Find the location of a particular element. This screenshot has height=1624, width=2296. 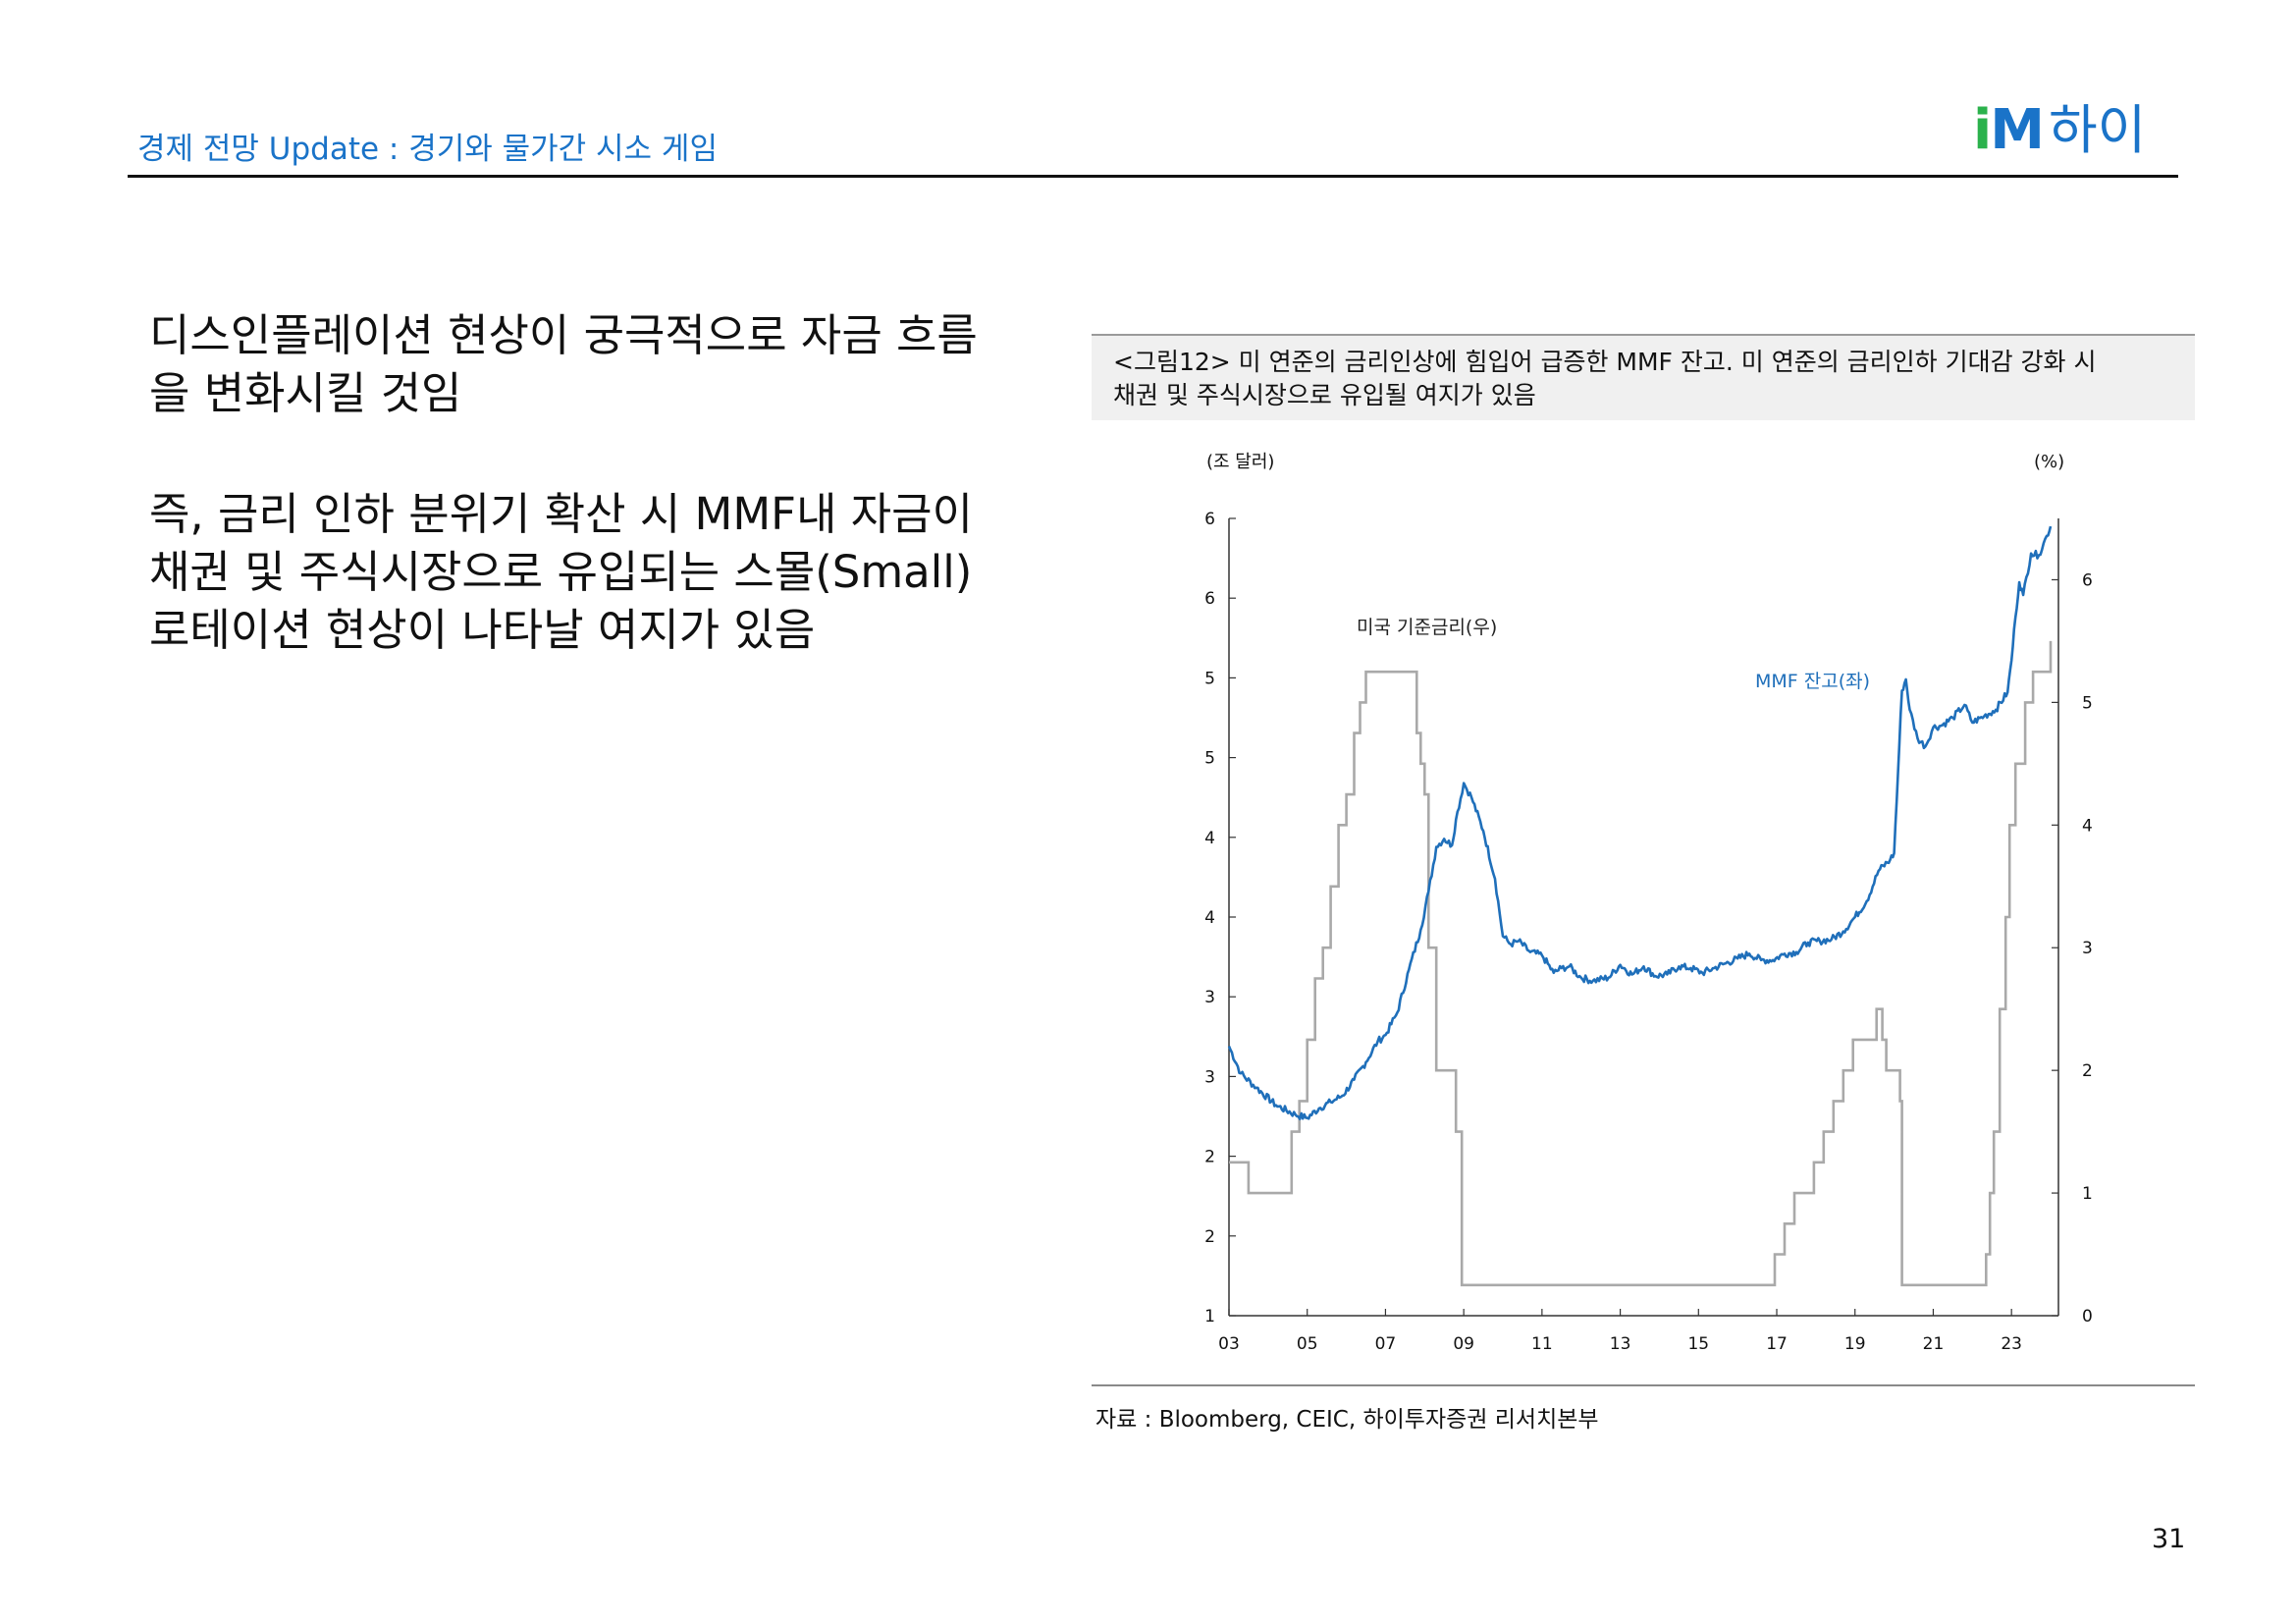

annotation-fed-rate: 미국 기준금리(우) is located at coordinates (1427, 627).